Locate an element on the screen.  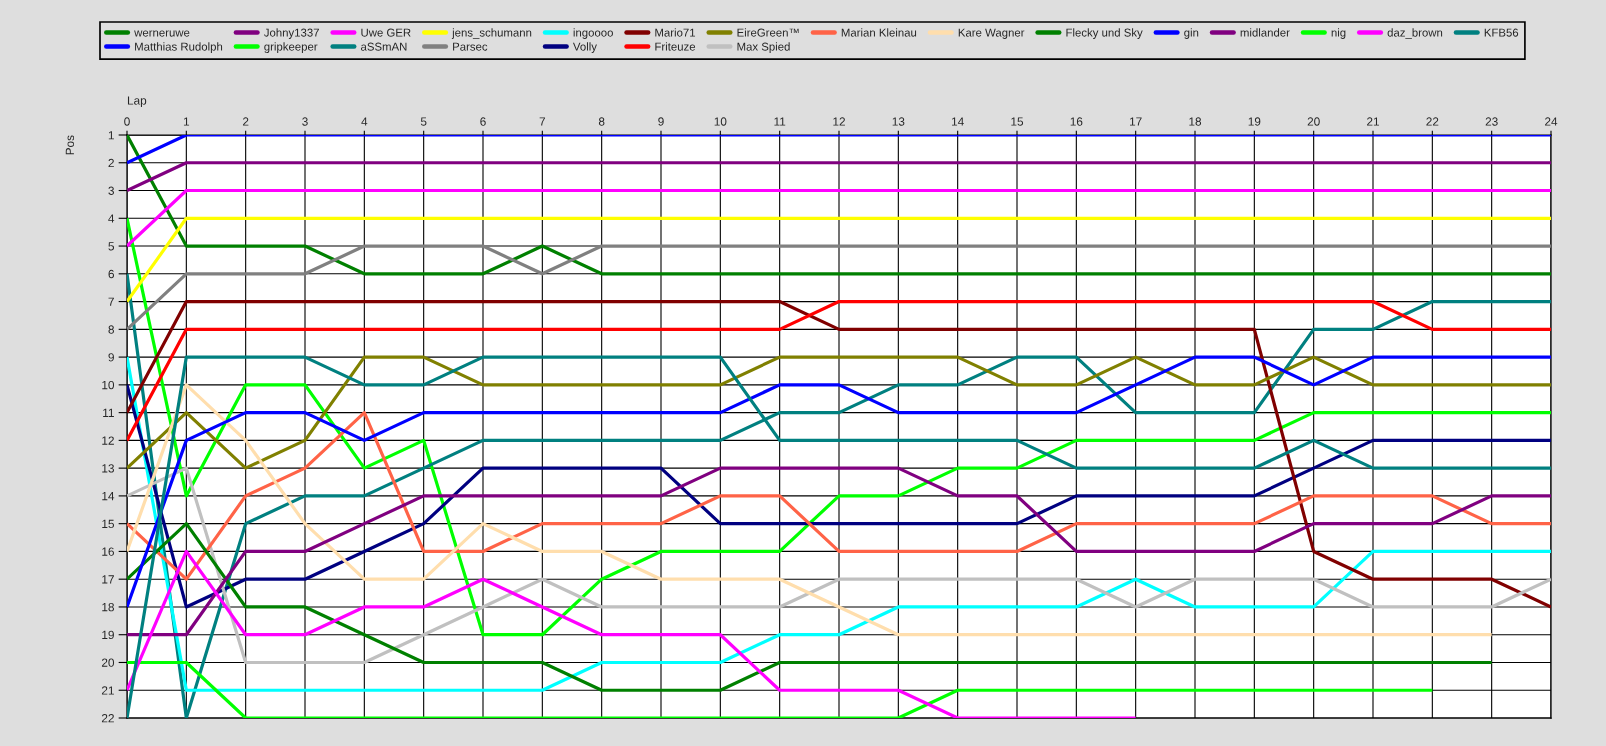
y-tick-label: 19 is located at coordinates (108, 635).